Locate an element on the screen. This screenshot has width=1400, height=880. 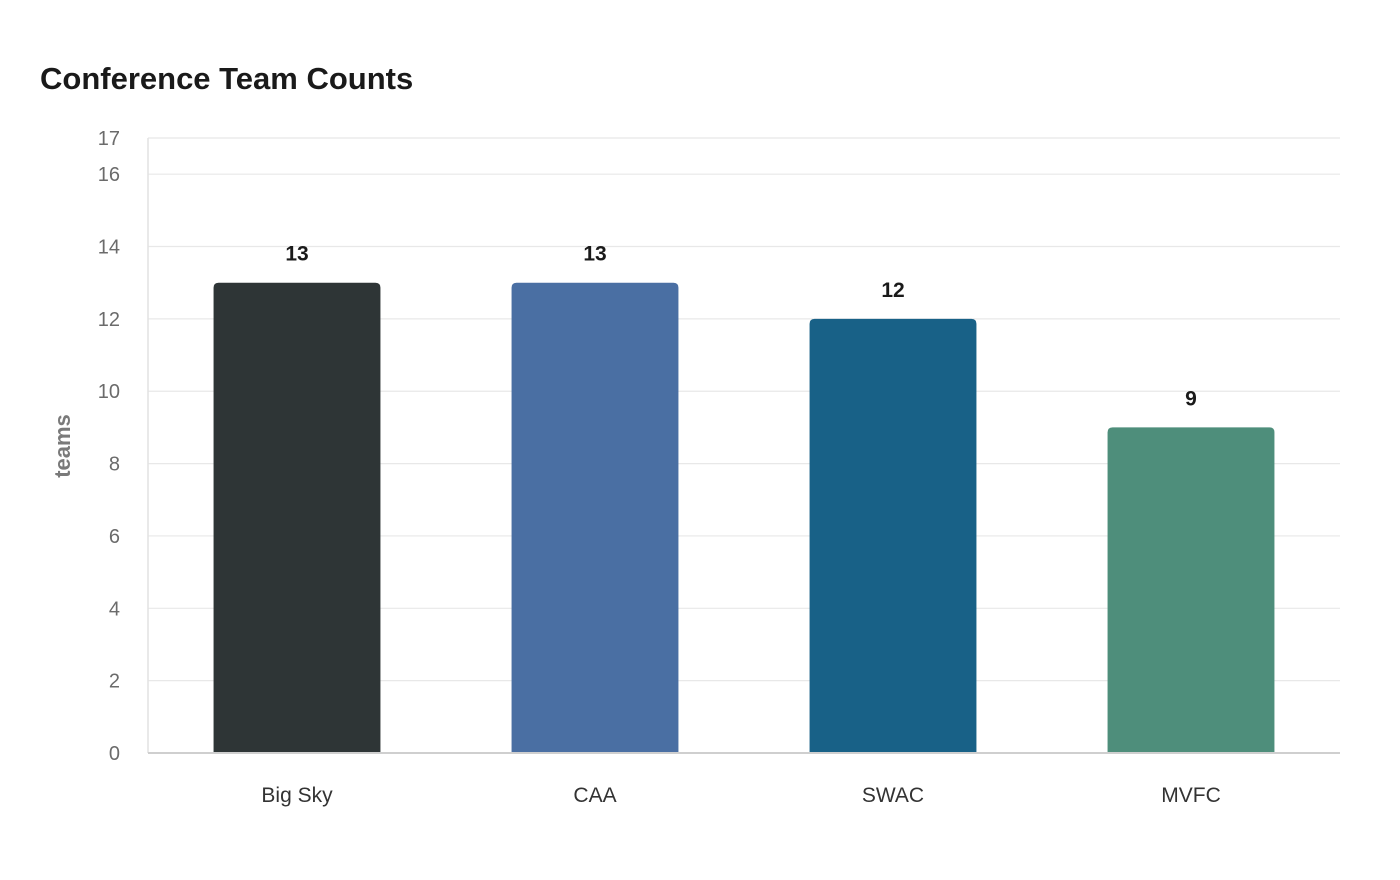
x-tick-label: CAA is located at coordinates (594, 795).